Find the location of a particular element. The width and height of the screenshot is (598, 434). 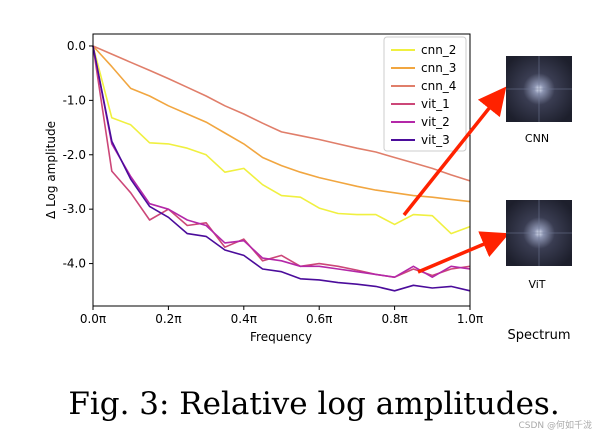

legend-items: cnn_2 cnn_3 cnn_4 vit_1 vit_2 vit_3 is located at coordinates (423, 95).